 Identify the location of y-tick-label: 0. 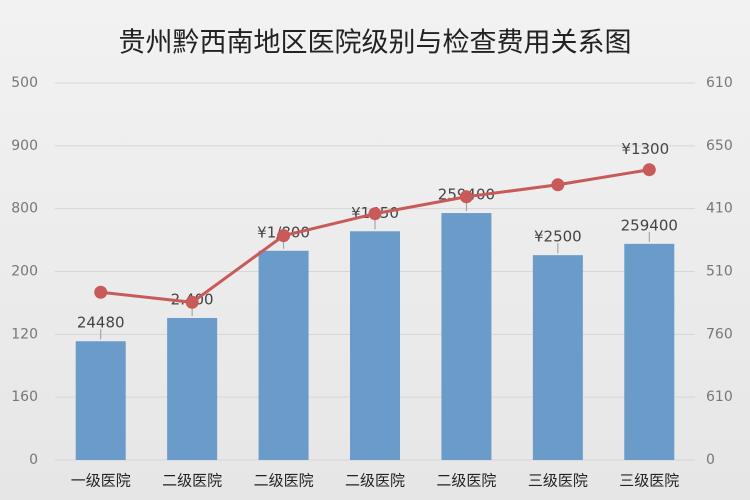
(33, 460).